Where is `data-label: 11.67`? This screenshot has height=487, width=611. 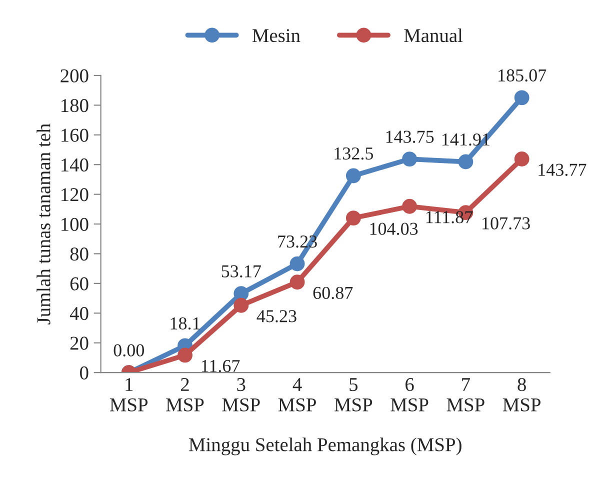 data-label: 11.67 is located at coordinates (221, 366).